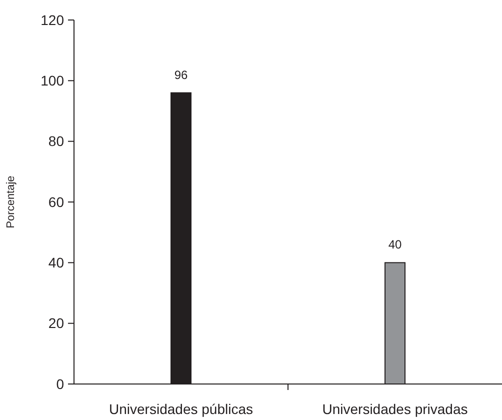  I want to click on data-label: 96, so click(181, 75).